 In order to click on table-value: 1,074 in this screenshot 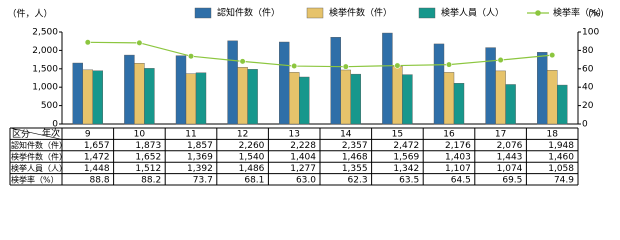, I will do `click(510, 169)`.